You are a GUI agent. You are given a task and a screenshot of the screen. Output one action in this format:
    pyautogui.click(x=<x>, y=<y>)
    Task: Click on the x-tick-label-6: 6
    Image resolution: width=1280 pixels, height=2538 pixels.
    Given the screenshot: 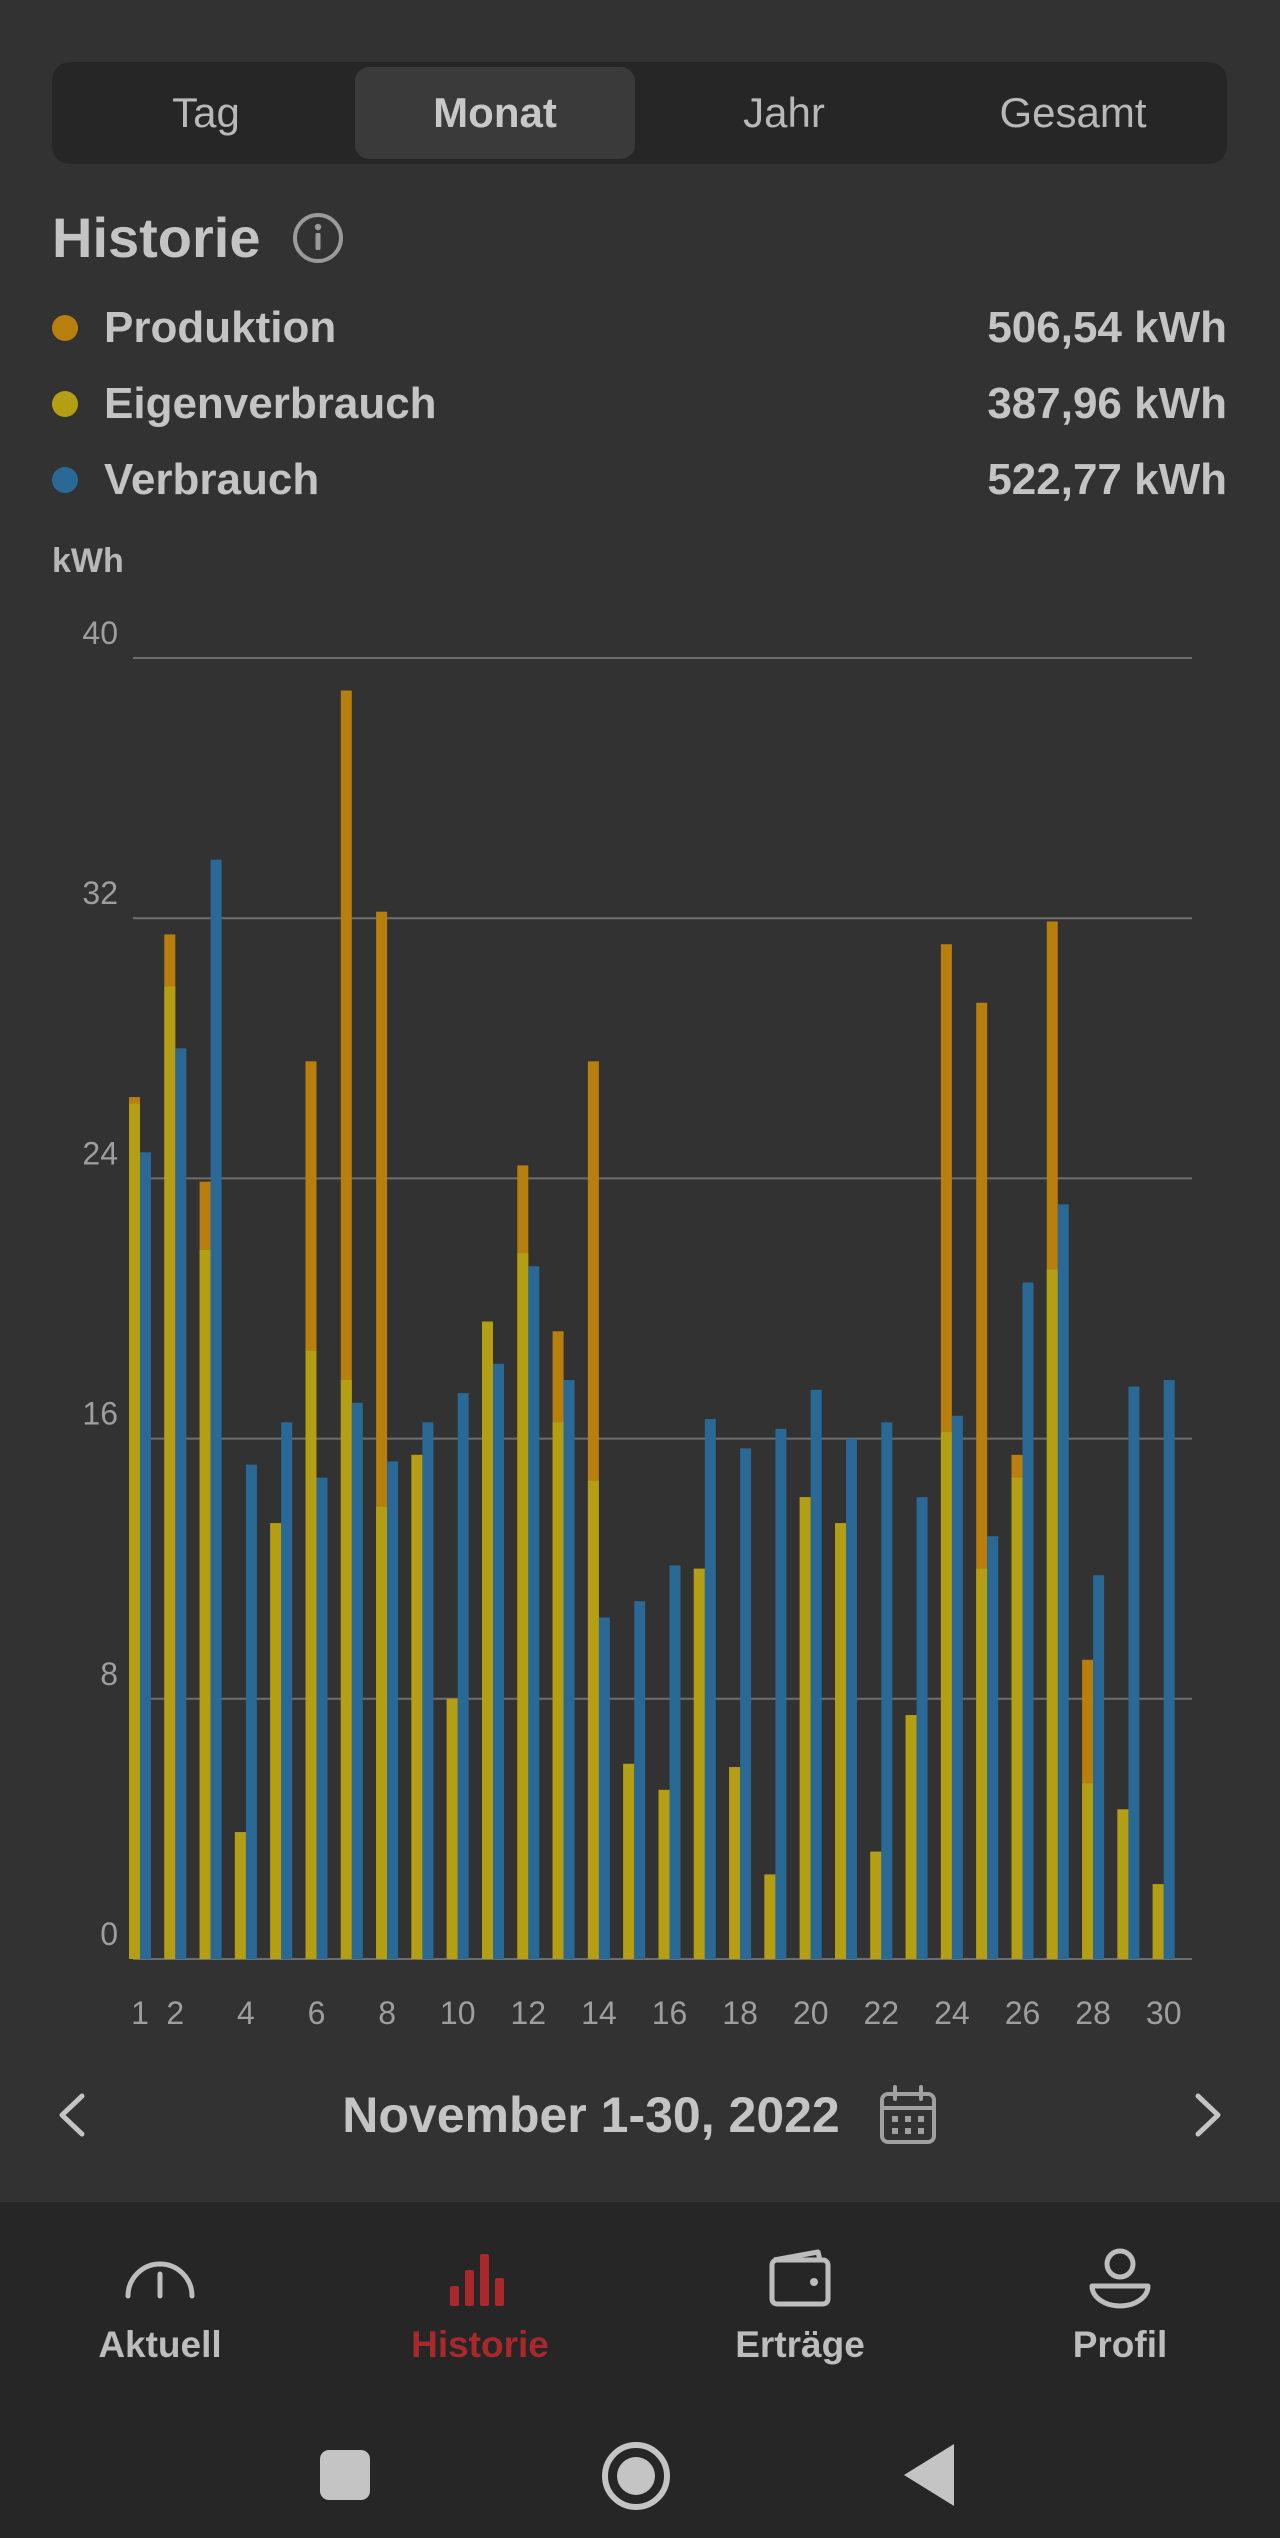 What is the action you would take?
    pyautogui.click(x=317, y=2013)
    